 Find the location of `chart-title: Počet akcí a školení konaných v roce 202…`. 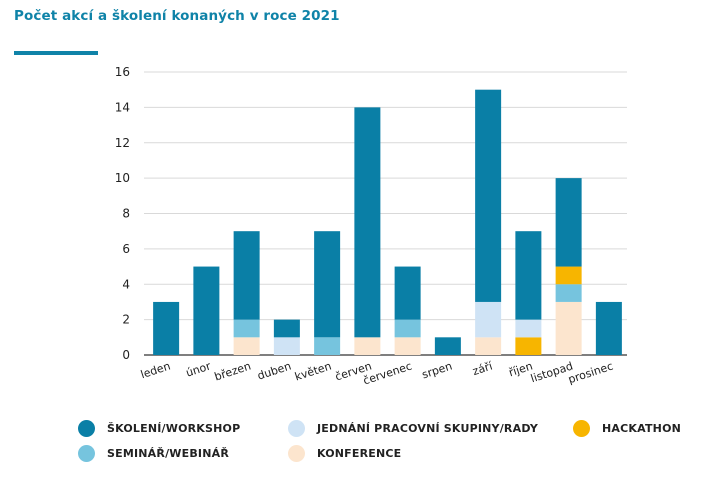

chart-title: Počet akcí a školení konaných v roce 202… is located at coordinates (177, 16).